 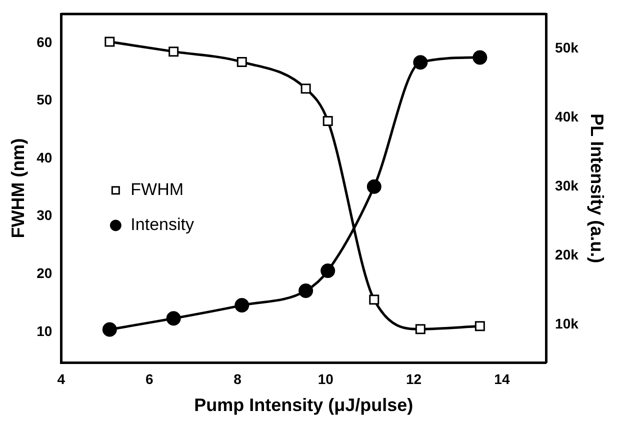 What do you see at coordinates (44, 330) in the screenshot?
I see `y-tick-label: 10` at bounding box center [44, 330].